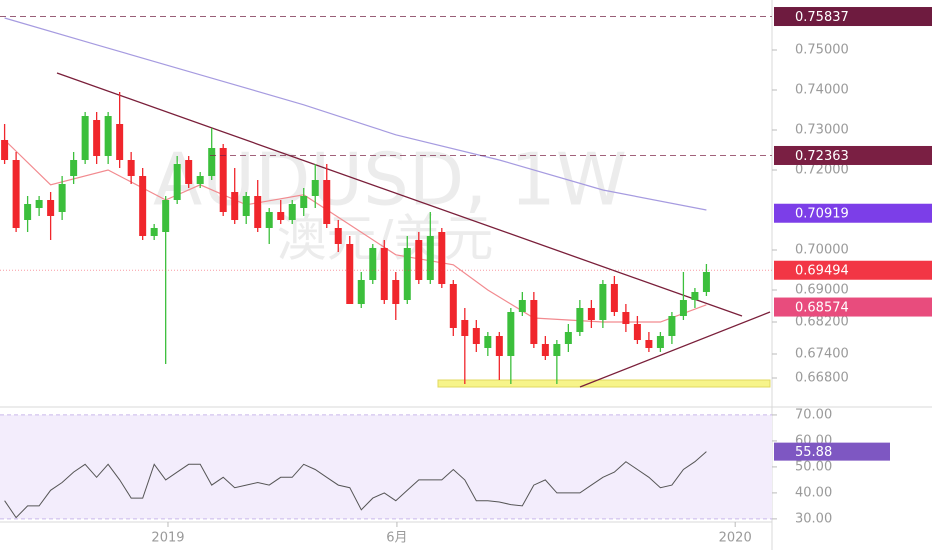 The image size is (932, 550). What do you see at coordinates (813, 452) in the screenshot?
I see `rsi-tag-label: 55.88` at bounding box center [813, 452].